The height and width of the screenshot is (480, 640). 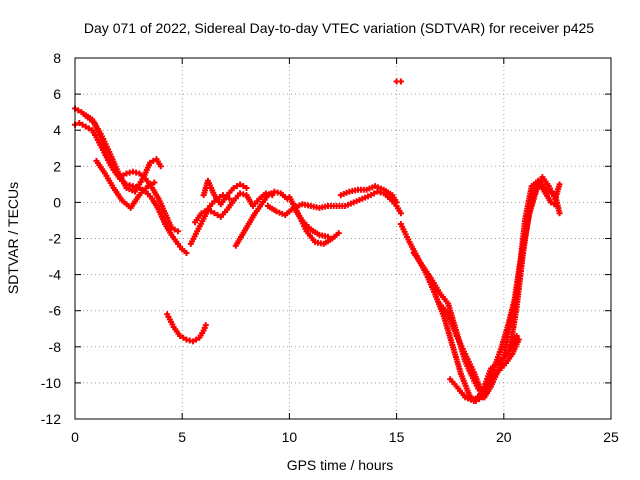 What do you see at coordinates (75, 437) in the screenshot?
I see `x-tick-label: 0` at bounding box center [75, 437].